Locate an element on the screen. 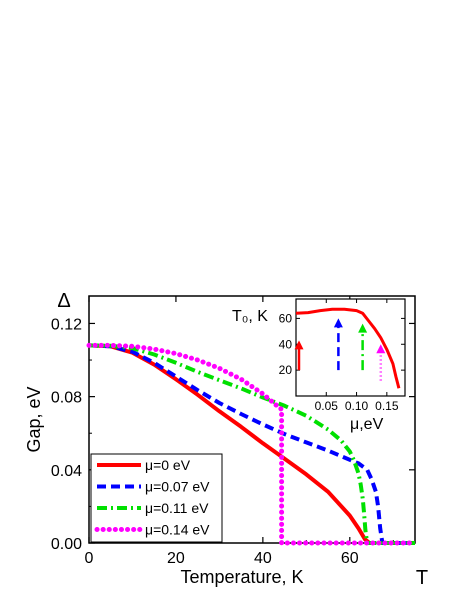 The image size is (463, 604). x-tick-label: 60 is located at coordinates (350, 558).